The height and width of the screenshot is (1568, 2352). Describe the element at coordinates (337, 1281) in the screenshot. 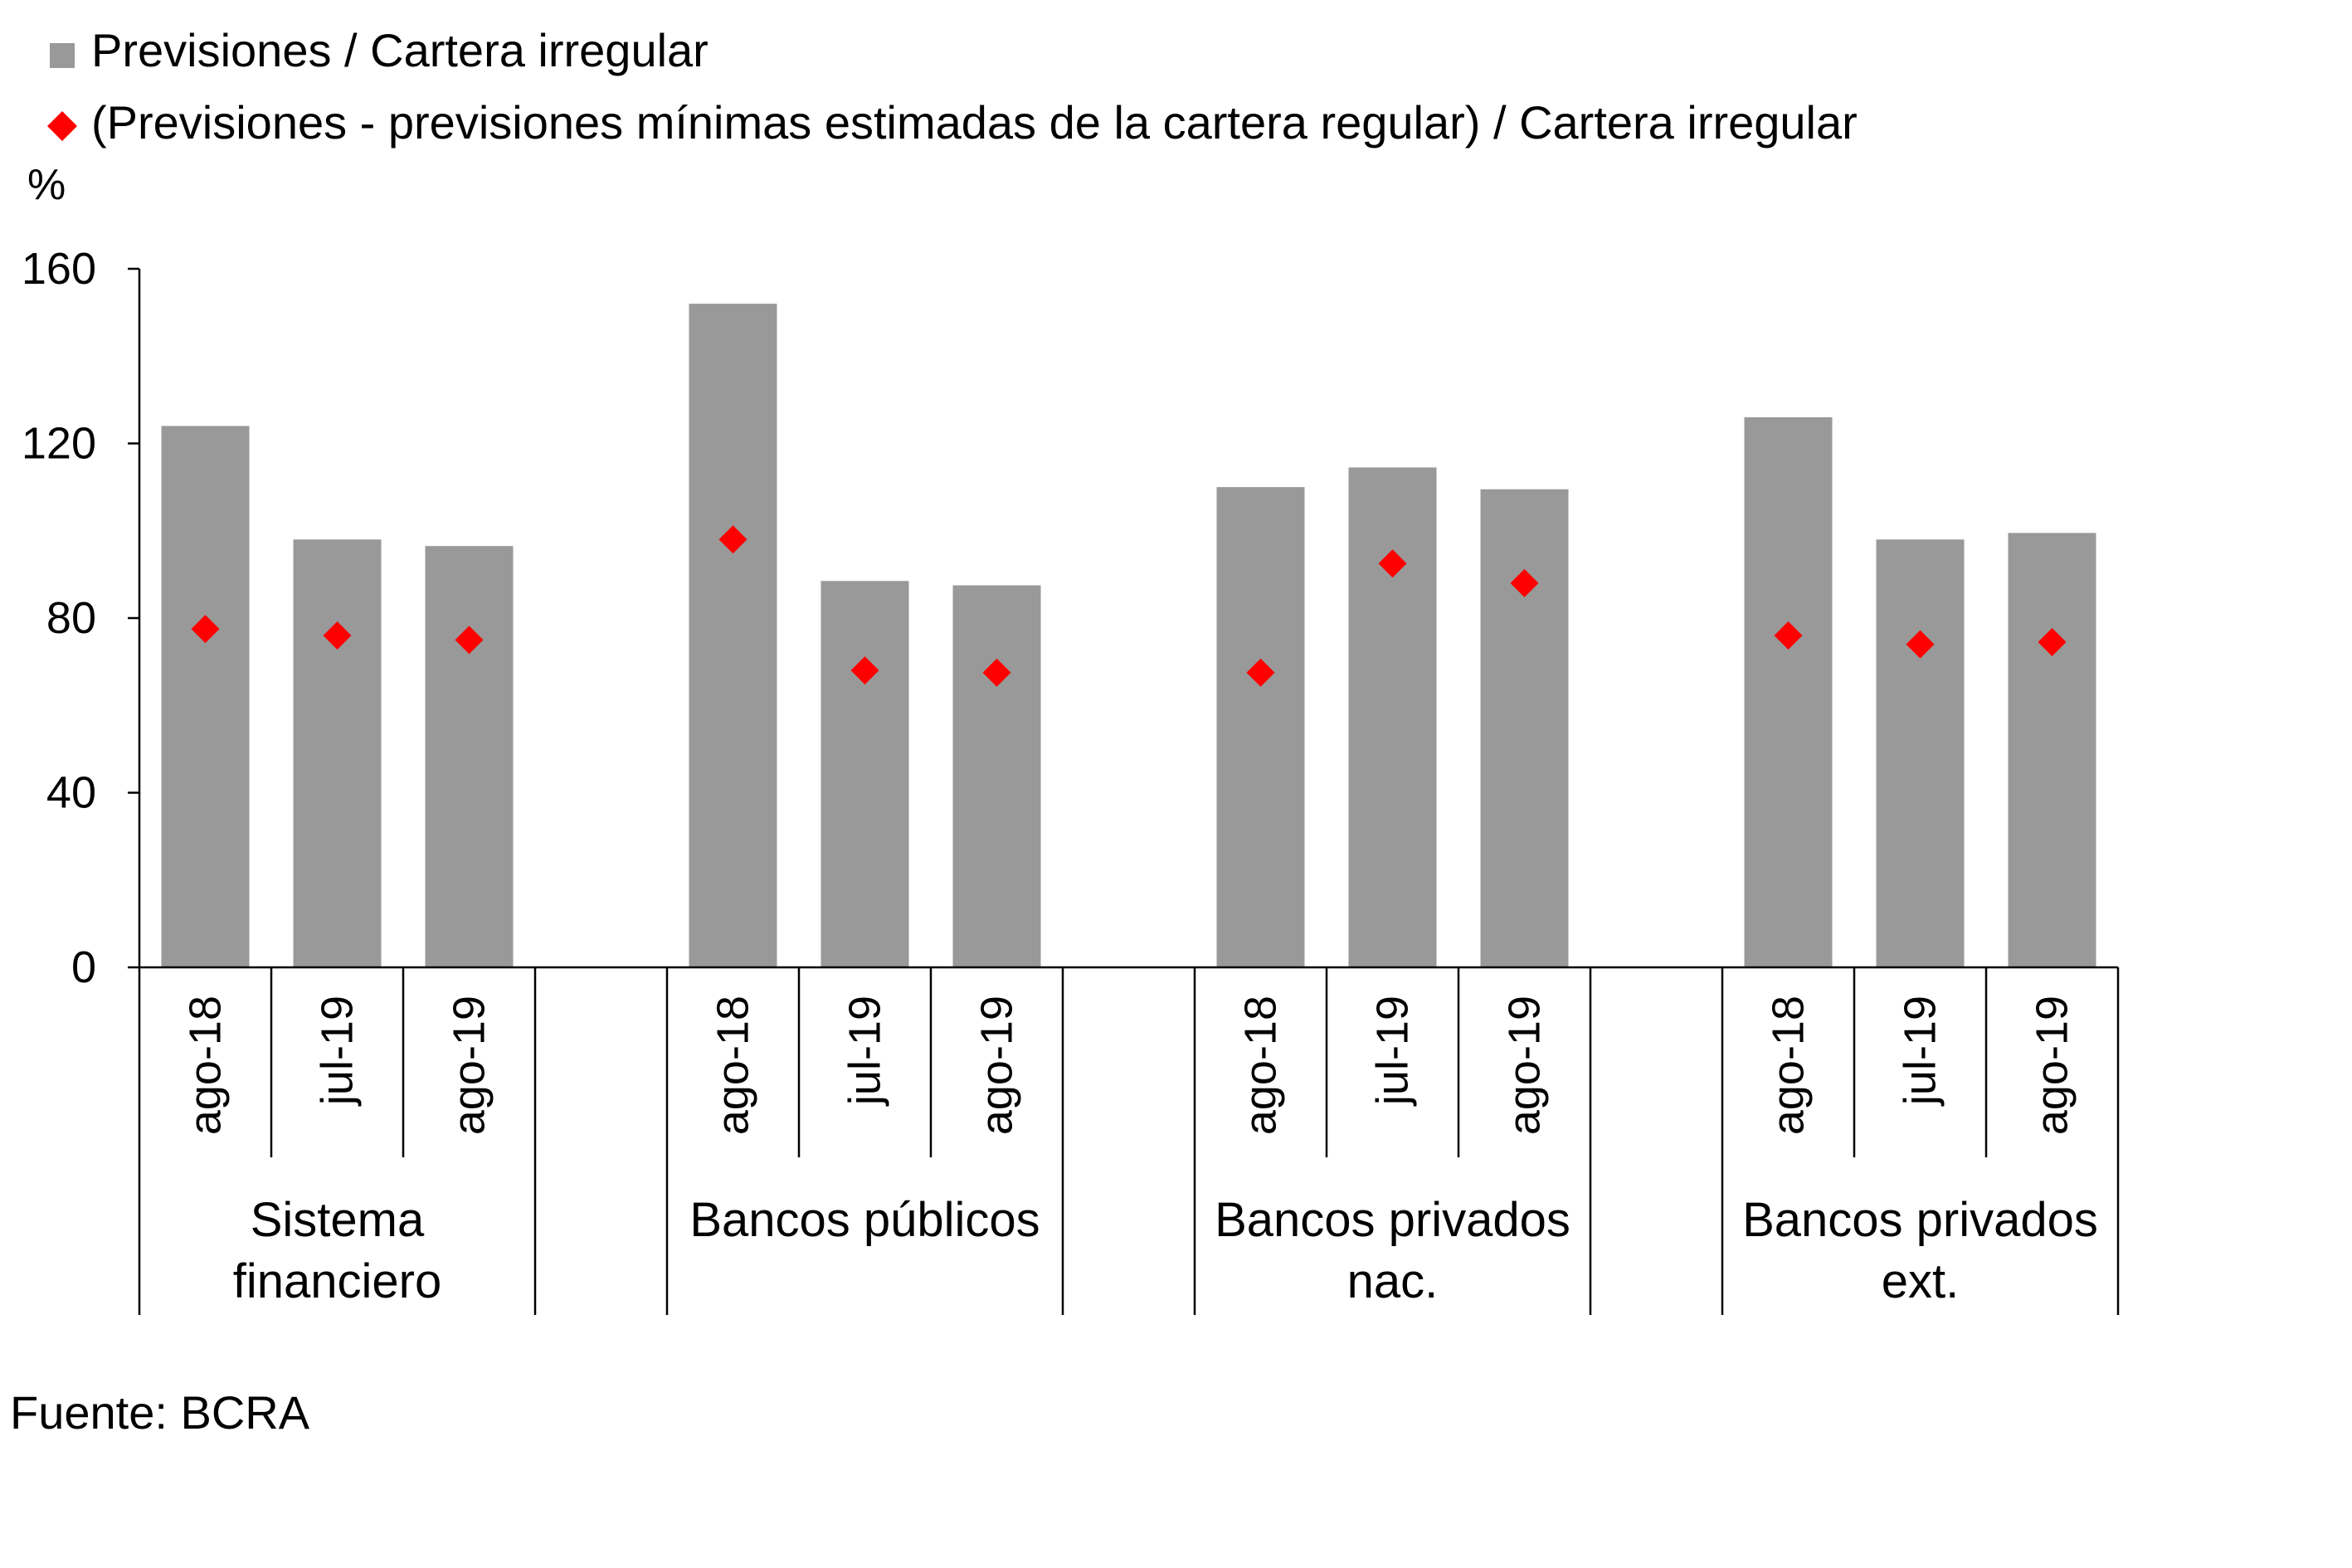

I see `group-label-line: financiero` at that location.